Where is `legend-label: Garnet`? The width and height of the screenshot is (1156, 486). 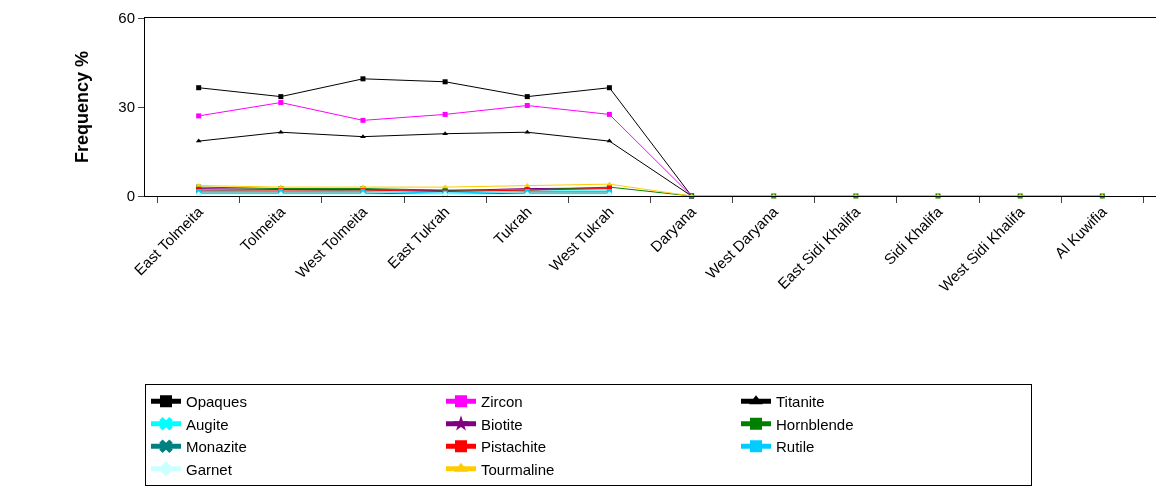
legend-label: Garnet is located at coordinates (209, 469).